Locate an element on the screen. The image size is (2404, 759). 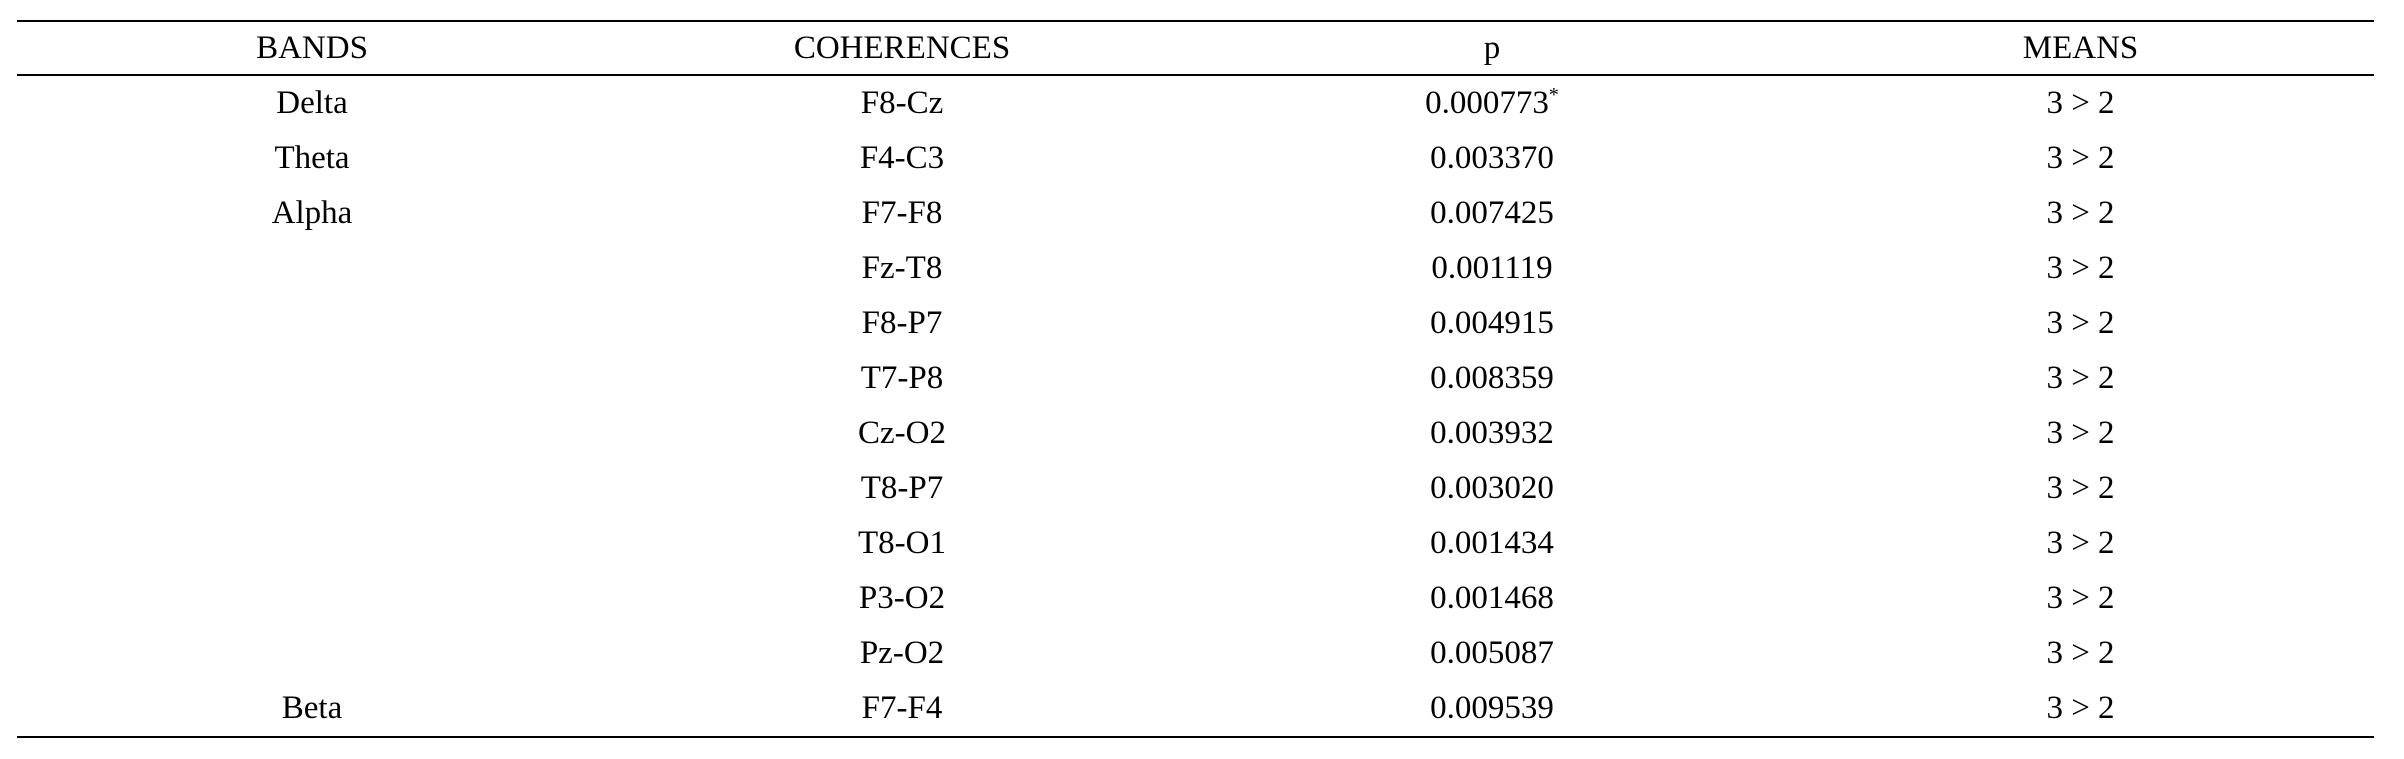
cell-p: 0.000773* is located at coordinates (1492, 103).